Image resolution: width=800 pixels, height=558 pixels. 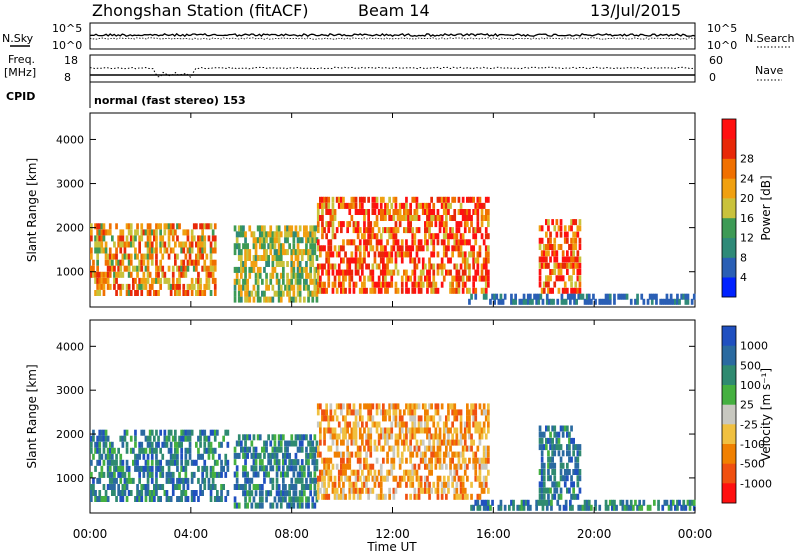 I want to click on nave-tick-top: 60, so click(x=716, y=60).